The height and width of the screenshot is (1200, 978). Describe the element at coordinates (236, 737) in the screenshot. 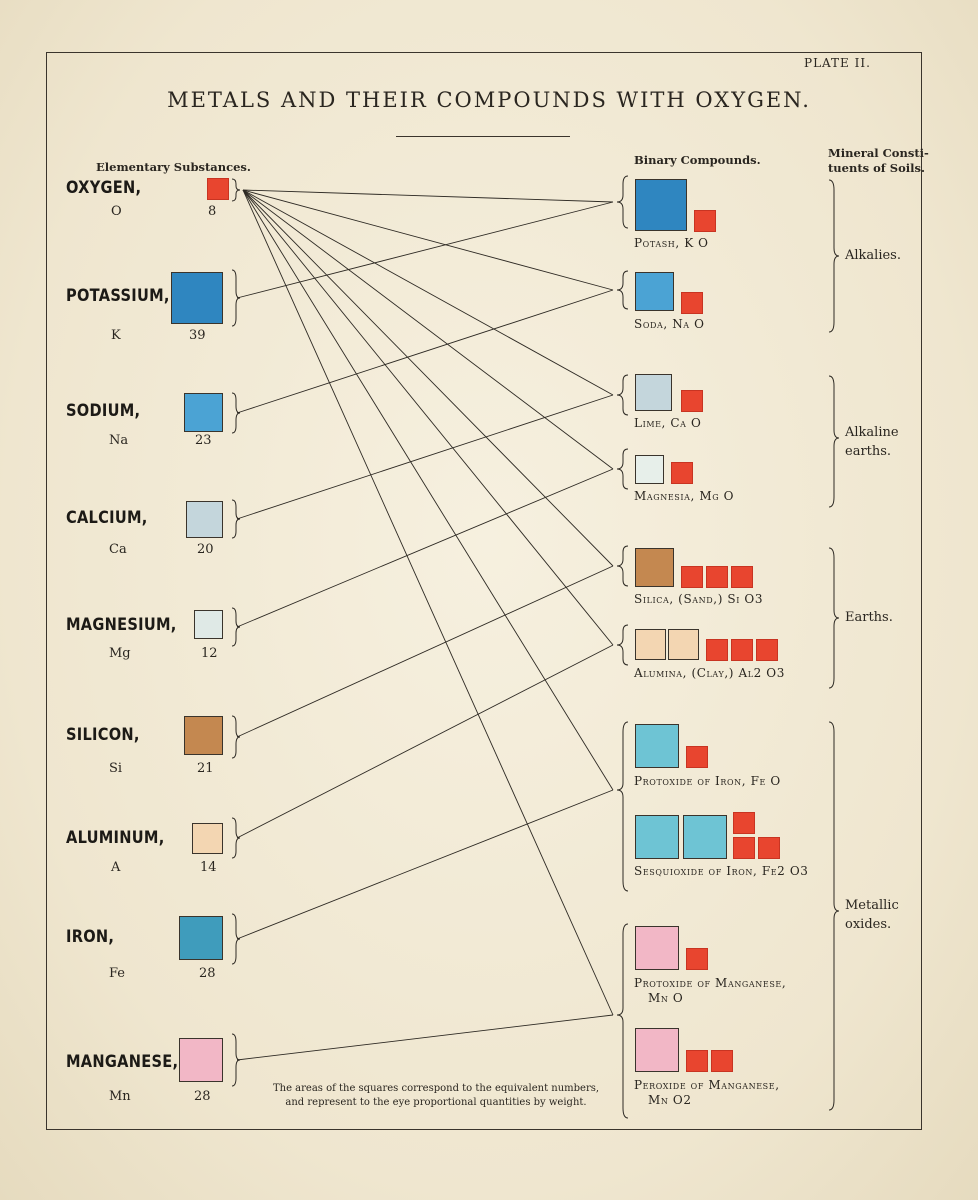

I see `brace-silicon` at that location.